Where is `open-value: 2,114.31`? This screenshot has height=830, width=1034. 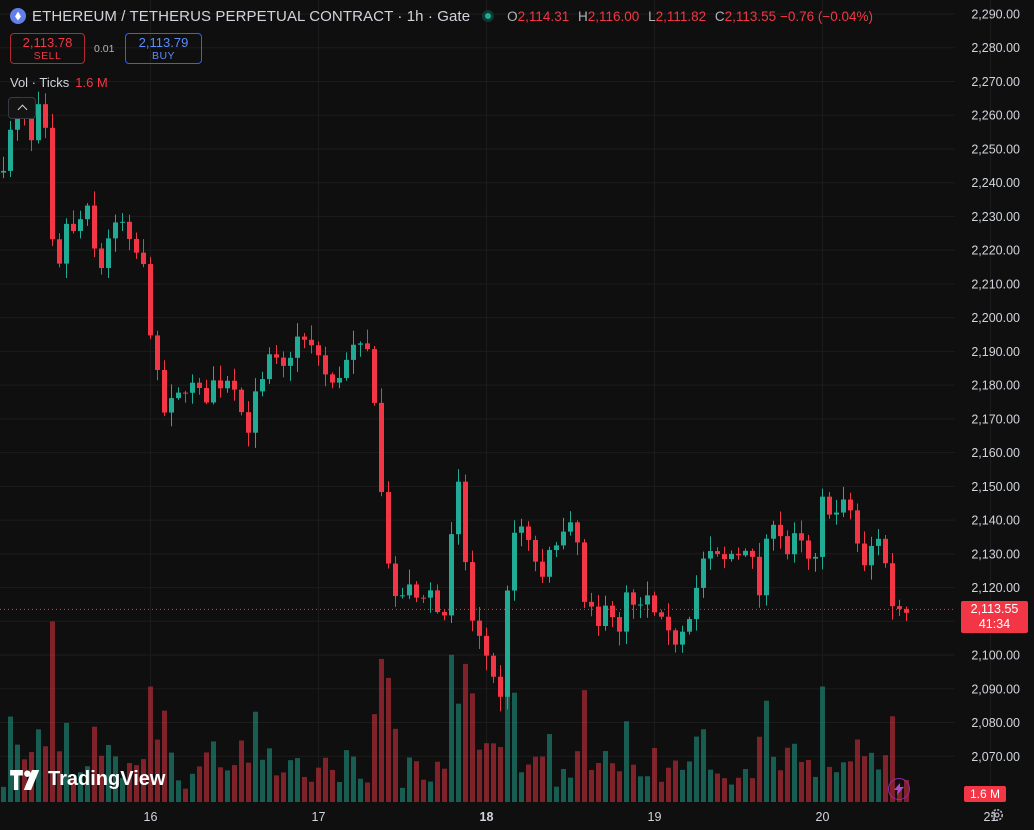
open-value: 2,114.31 is located at coordinates (543, 16).